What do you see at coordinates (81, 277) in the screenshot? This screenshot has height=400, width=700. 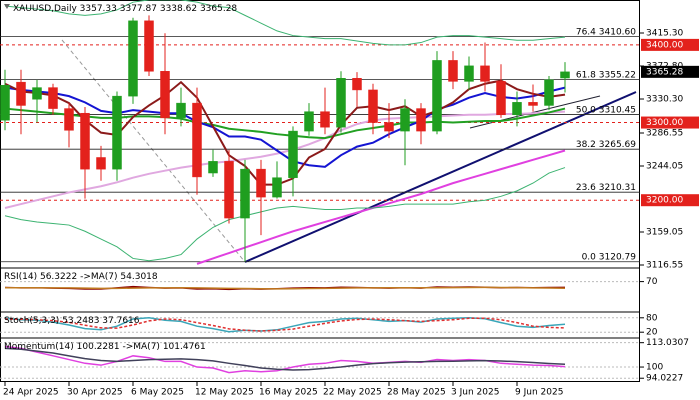 I see `indicator-header: RSI(14) 56.3222 ->MA(7) 54.3018` at bounding box center [81, 277].